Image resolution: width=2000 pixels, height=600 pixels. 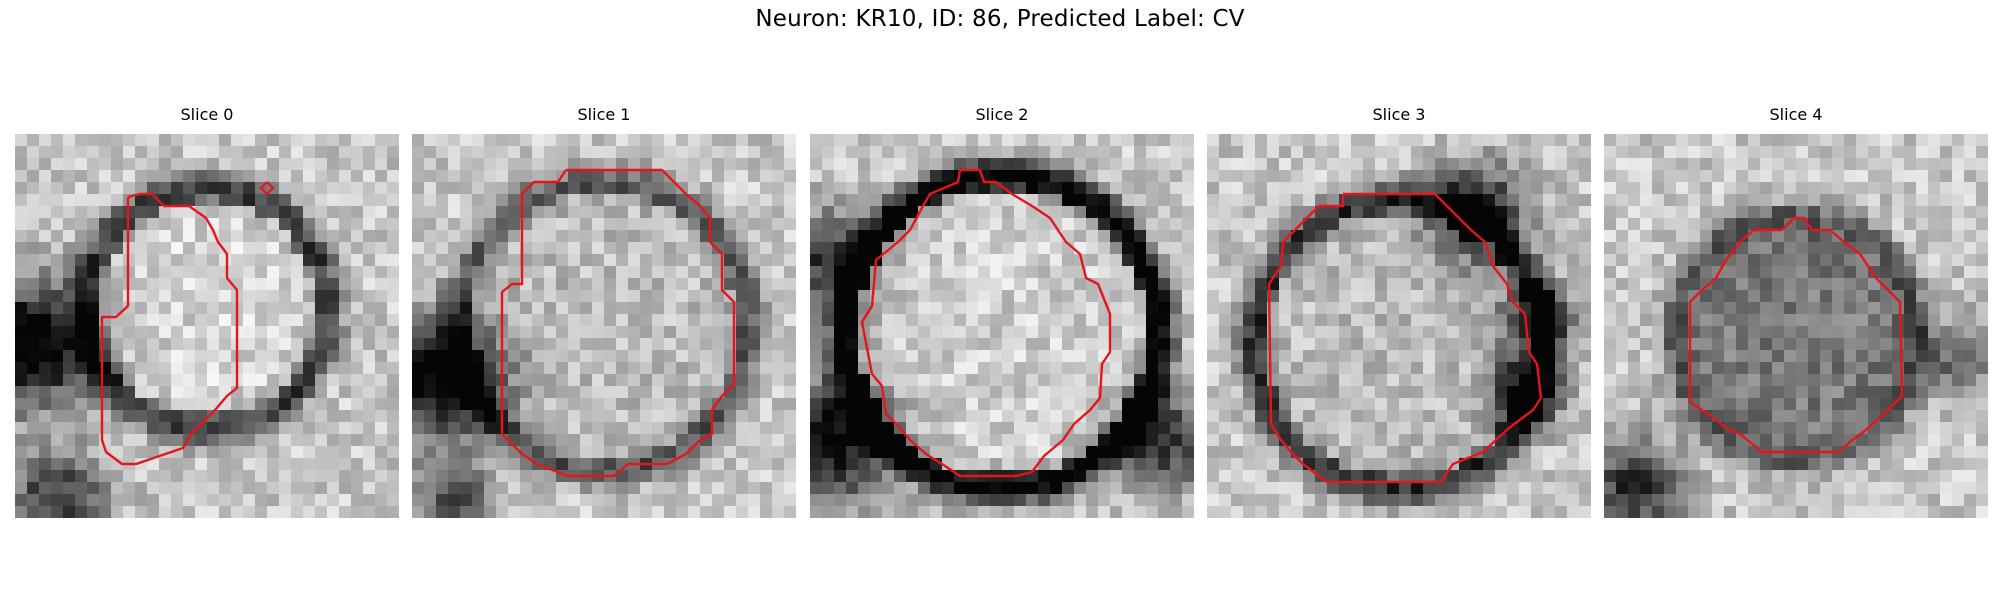 I want to click on slice-panel-1: Slice 1, so click(x=604, y=311).